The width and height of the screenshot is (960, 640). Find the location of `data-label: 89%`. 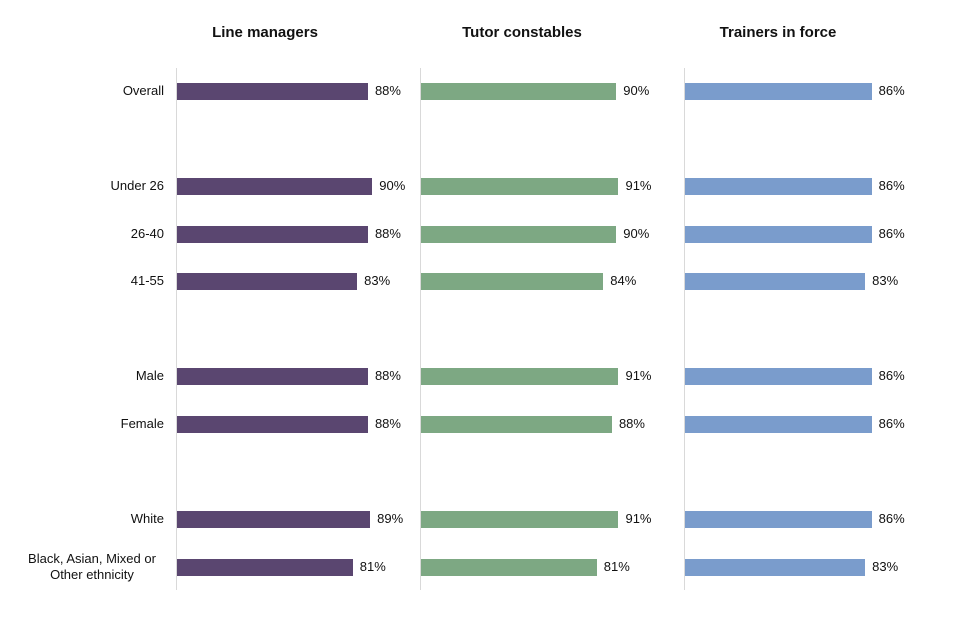

data-label: 89% is located at coordinates (390, 518).